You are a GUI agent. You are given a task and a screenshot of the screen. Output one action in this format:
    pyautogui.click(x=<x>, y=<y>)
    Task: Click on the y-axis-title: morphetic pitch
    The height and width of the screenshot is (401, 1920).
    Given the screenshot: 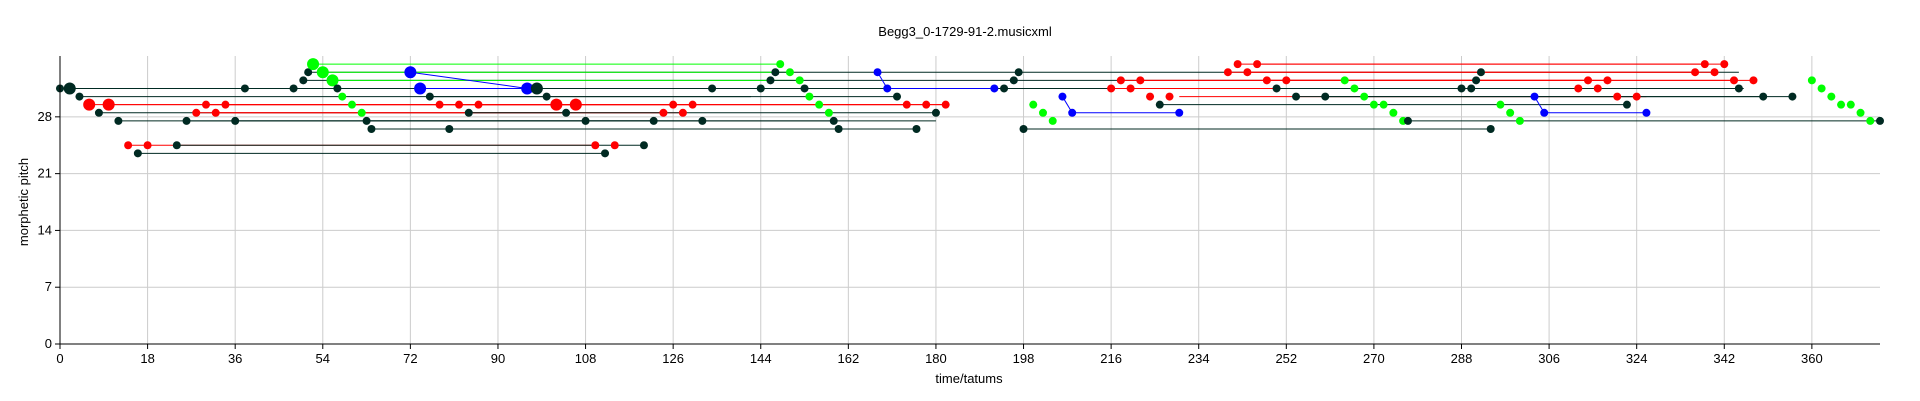 What is the action you would take?
    pyautogui.click(x=23, y=202)
    